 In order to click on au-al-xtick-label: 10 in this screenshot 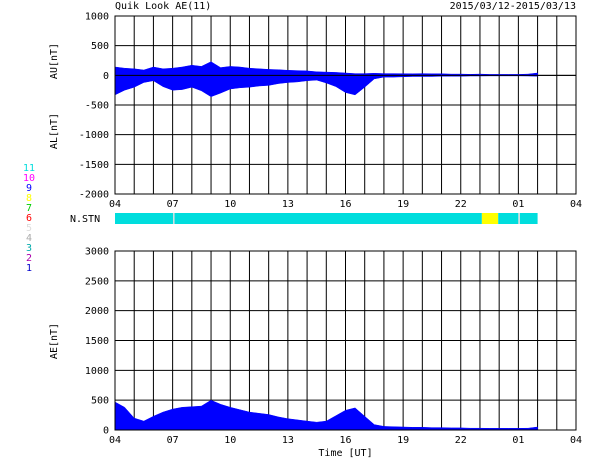, I will do `click(230, 204)`.